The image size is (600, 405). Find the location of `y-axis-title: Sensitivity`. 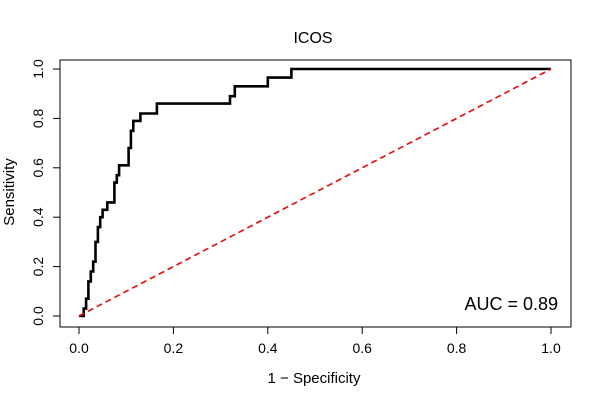

y-axis-title: Sensitivity is located at coordinates (9, 192).